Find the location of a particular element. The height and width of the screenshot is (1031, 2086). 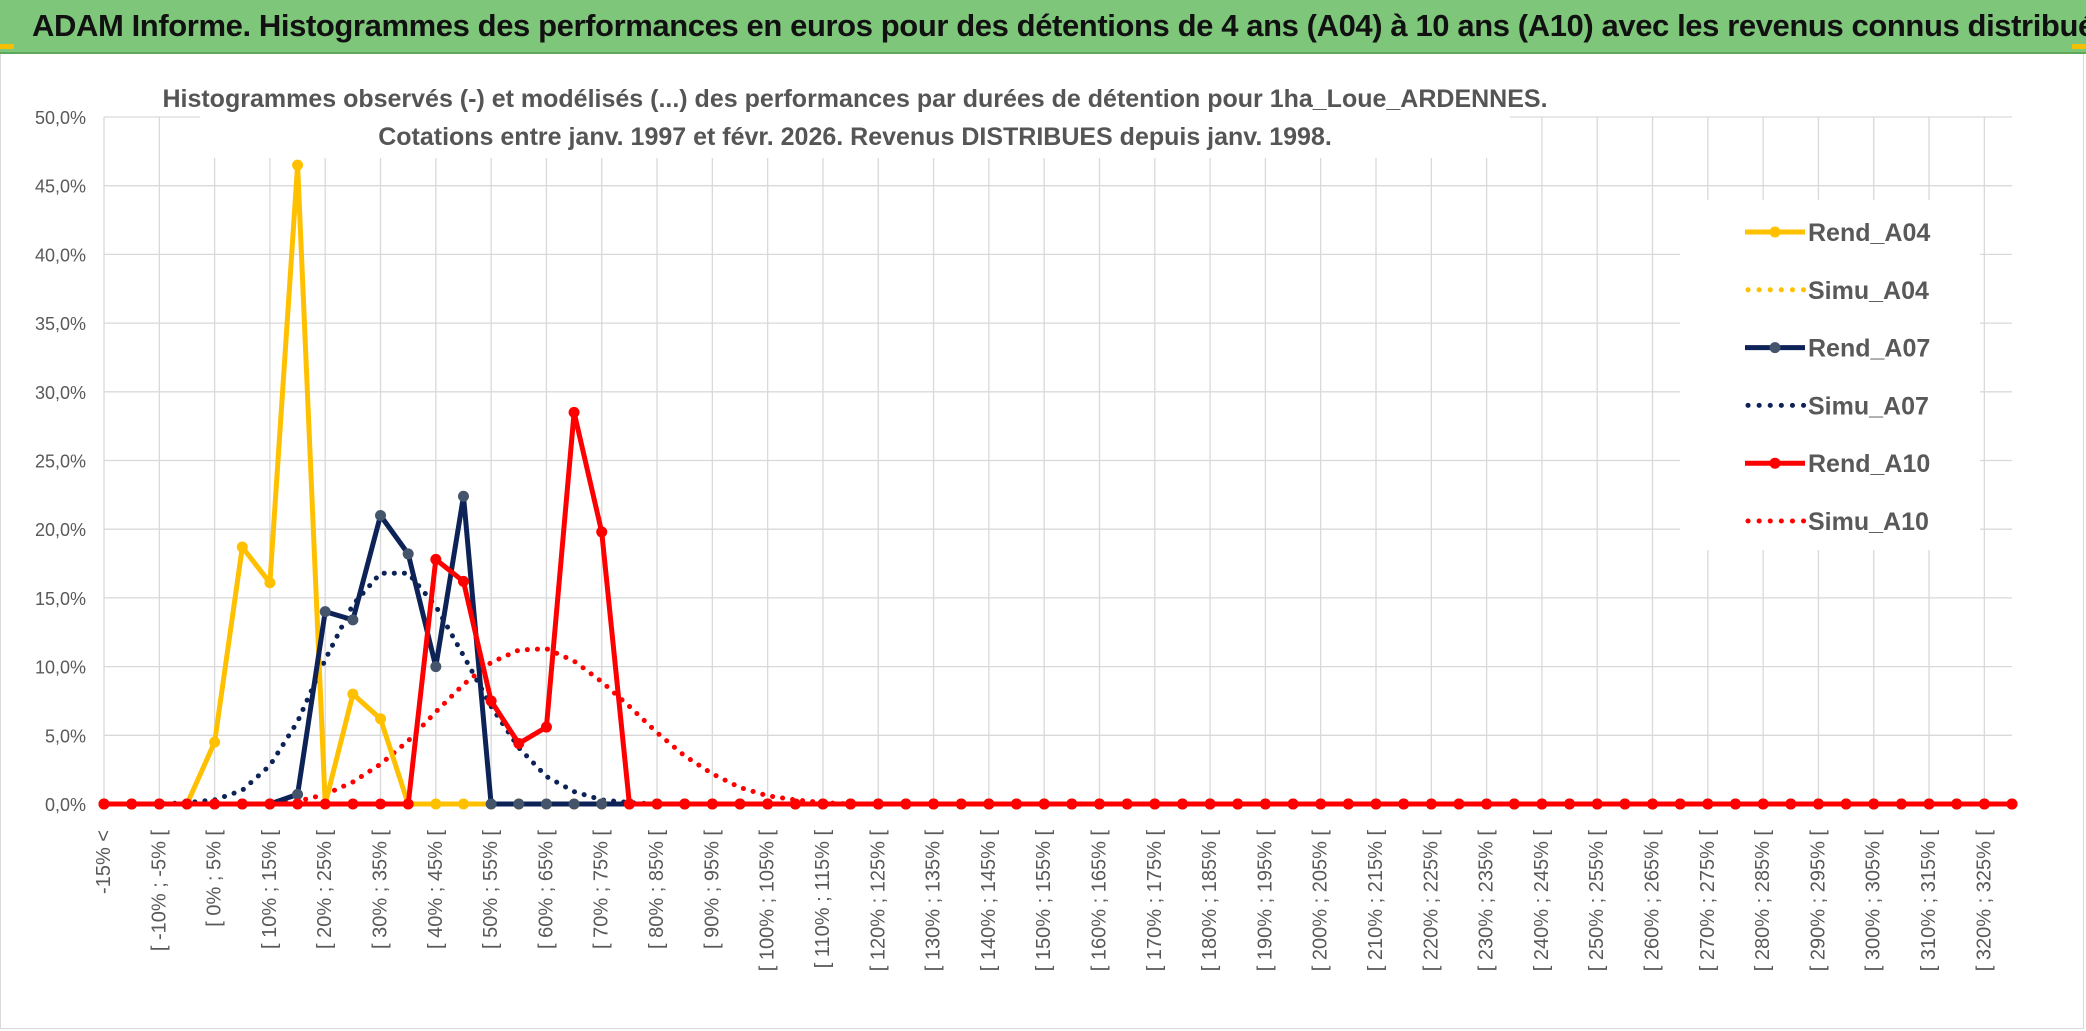

x-tick-label: [ 200% ; 205% [ is located at coordinates (1321, 901).